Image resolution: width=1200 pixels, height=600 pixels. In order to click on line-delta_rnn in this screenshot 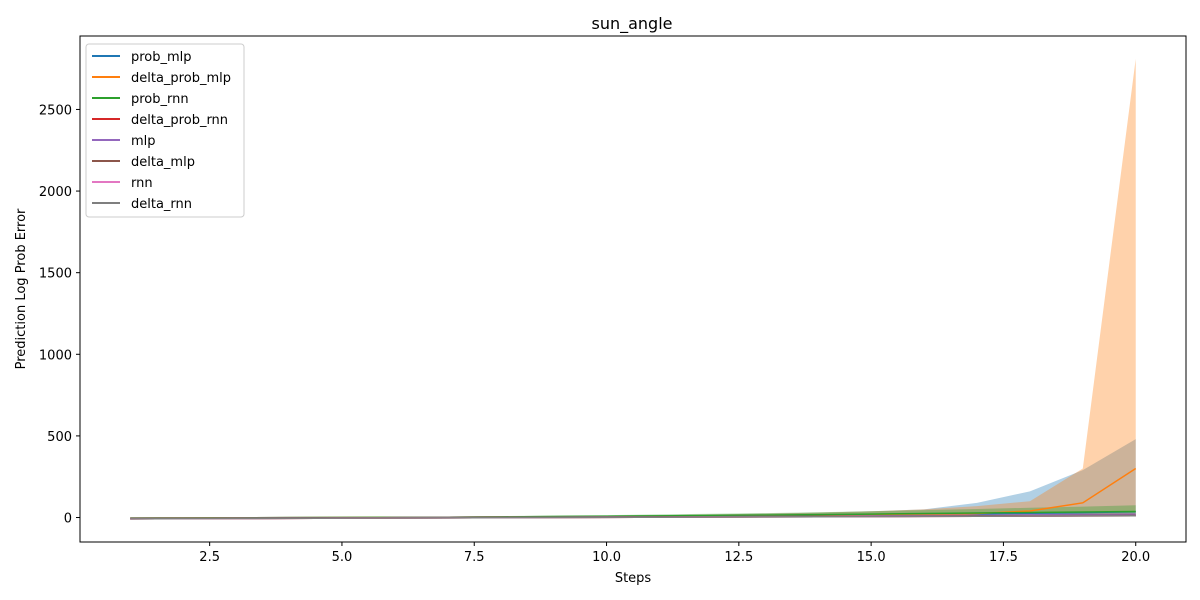, I will do `click(633, 517)`.